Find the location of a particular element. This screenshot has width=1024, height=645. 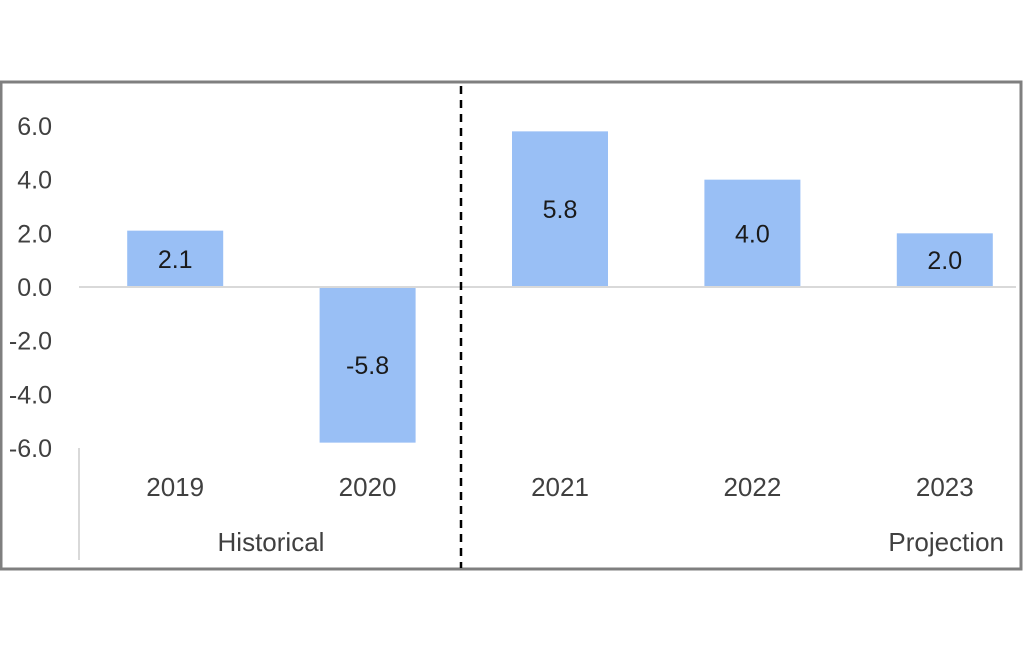

data-label-2022: 4.0 is located at coordinates (752, 234).